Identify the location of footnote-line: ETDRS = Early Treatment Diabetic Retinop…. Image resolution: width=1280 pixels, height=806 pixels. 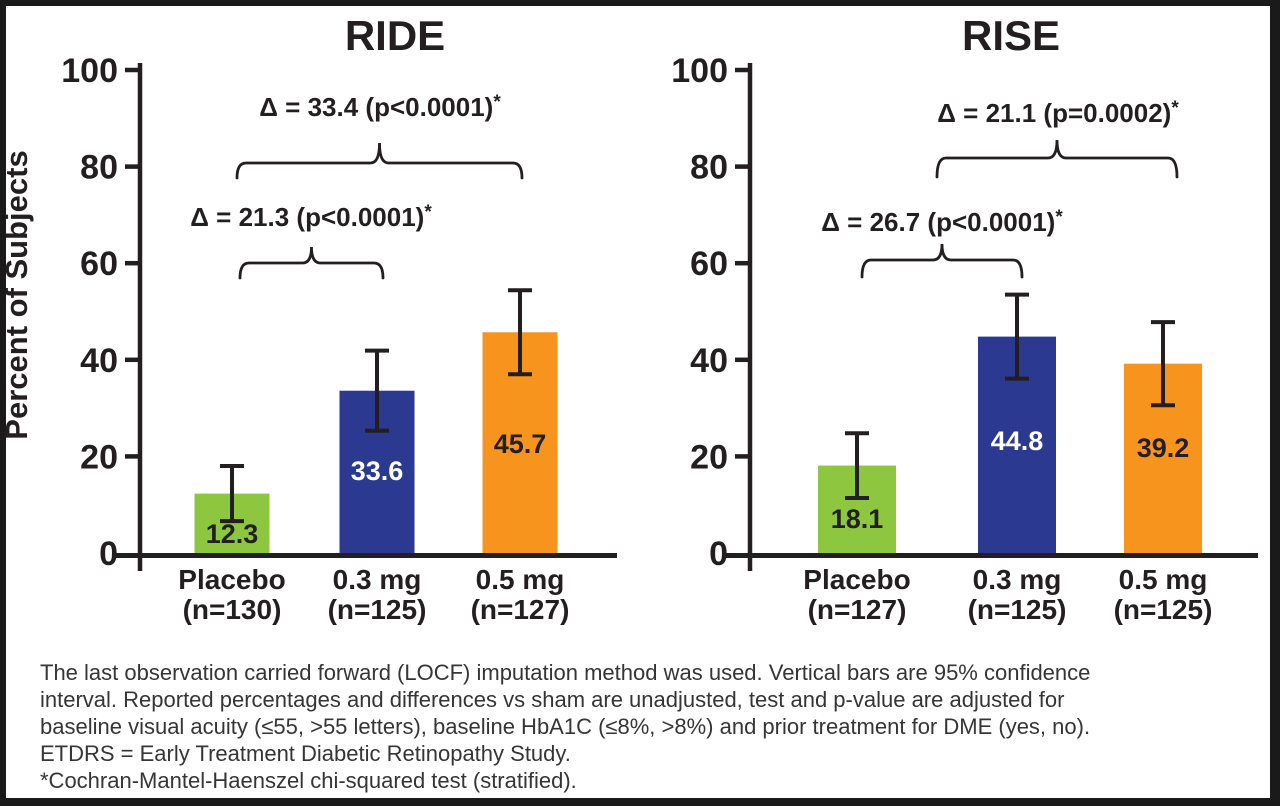
(305, 753).